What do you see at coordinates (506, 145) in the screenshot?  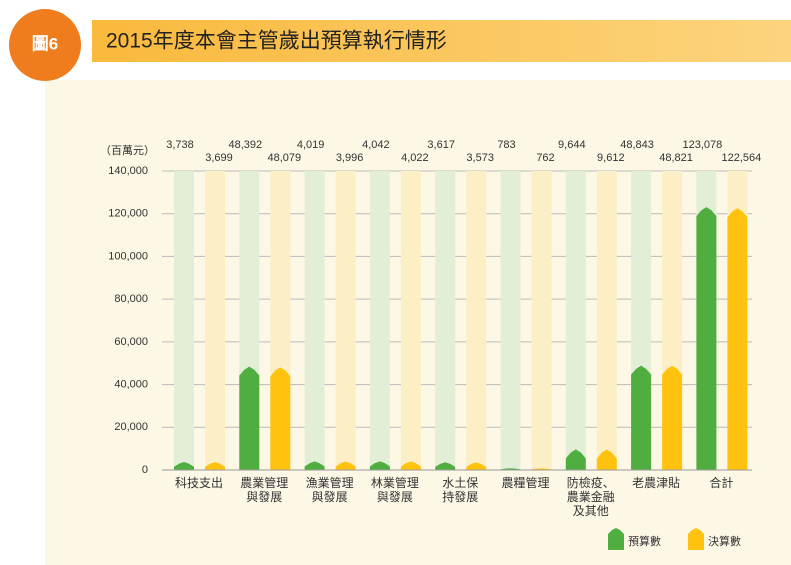 I see `value-label: 783` at bounding box center [506, 145].